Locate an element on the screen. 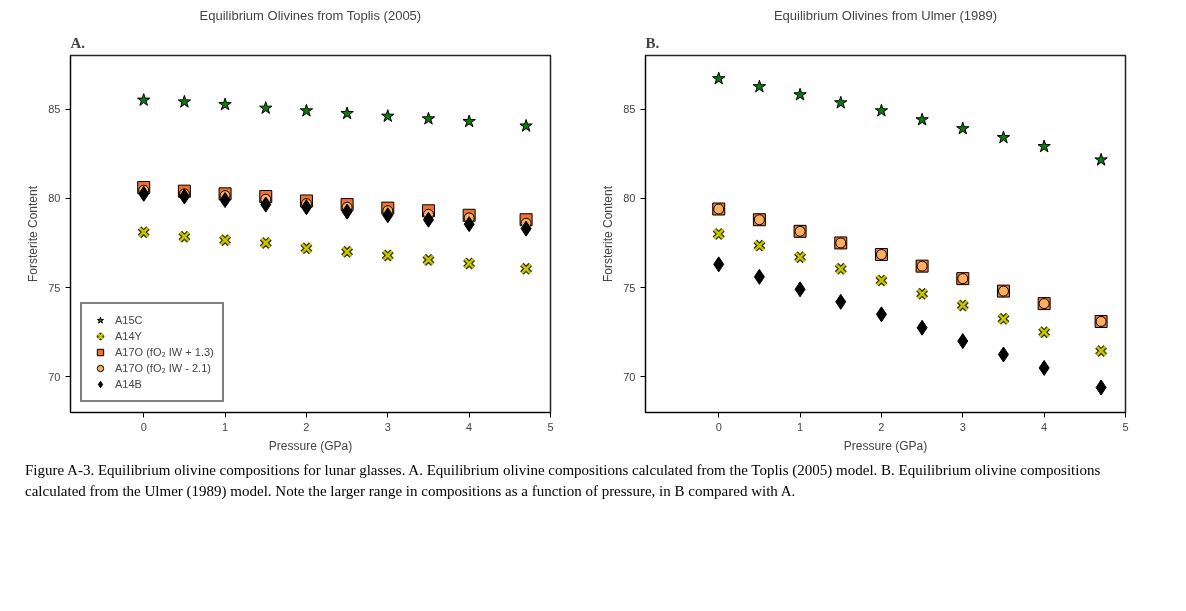 The height and width of the screenshot is (611, 1186). text: Figure A-3. Equilibrium olivine compositions for lunar glasses. A. Equilibrium olivine compositions calculated from the Toplis (2005) model. B. Equilibrium olivine compositions calculated from the Ulmer (1989) model. Note the larger range in compositions as a function of pressure, in B compared with A. is located at coordinates (563, 481).